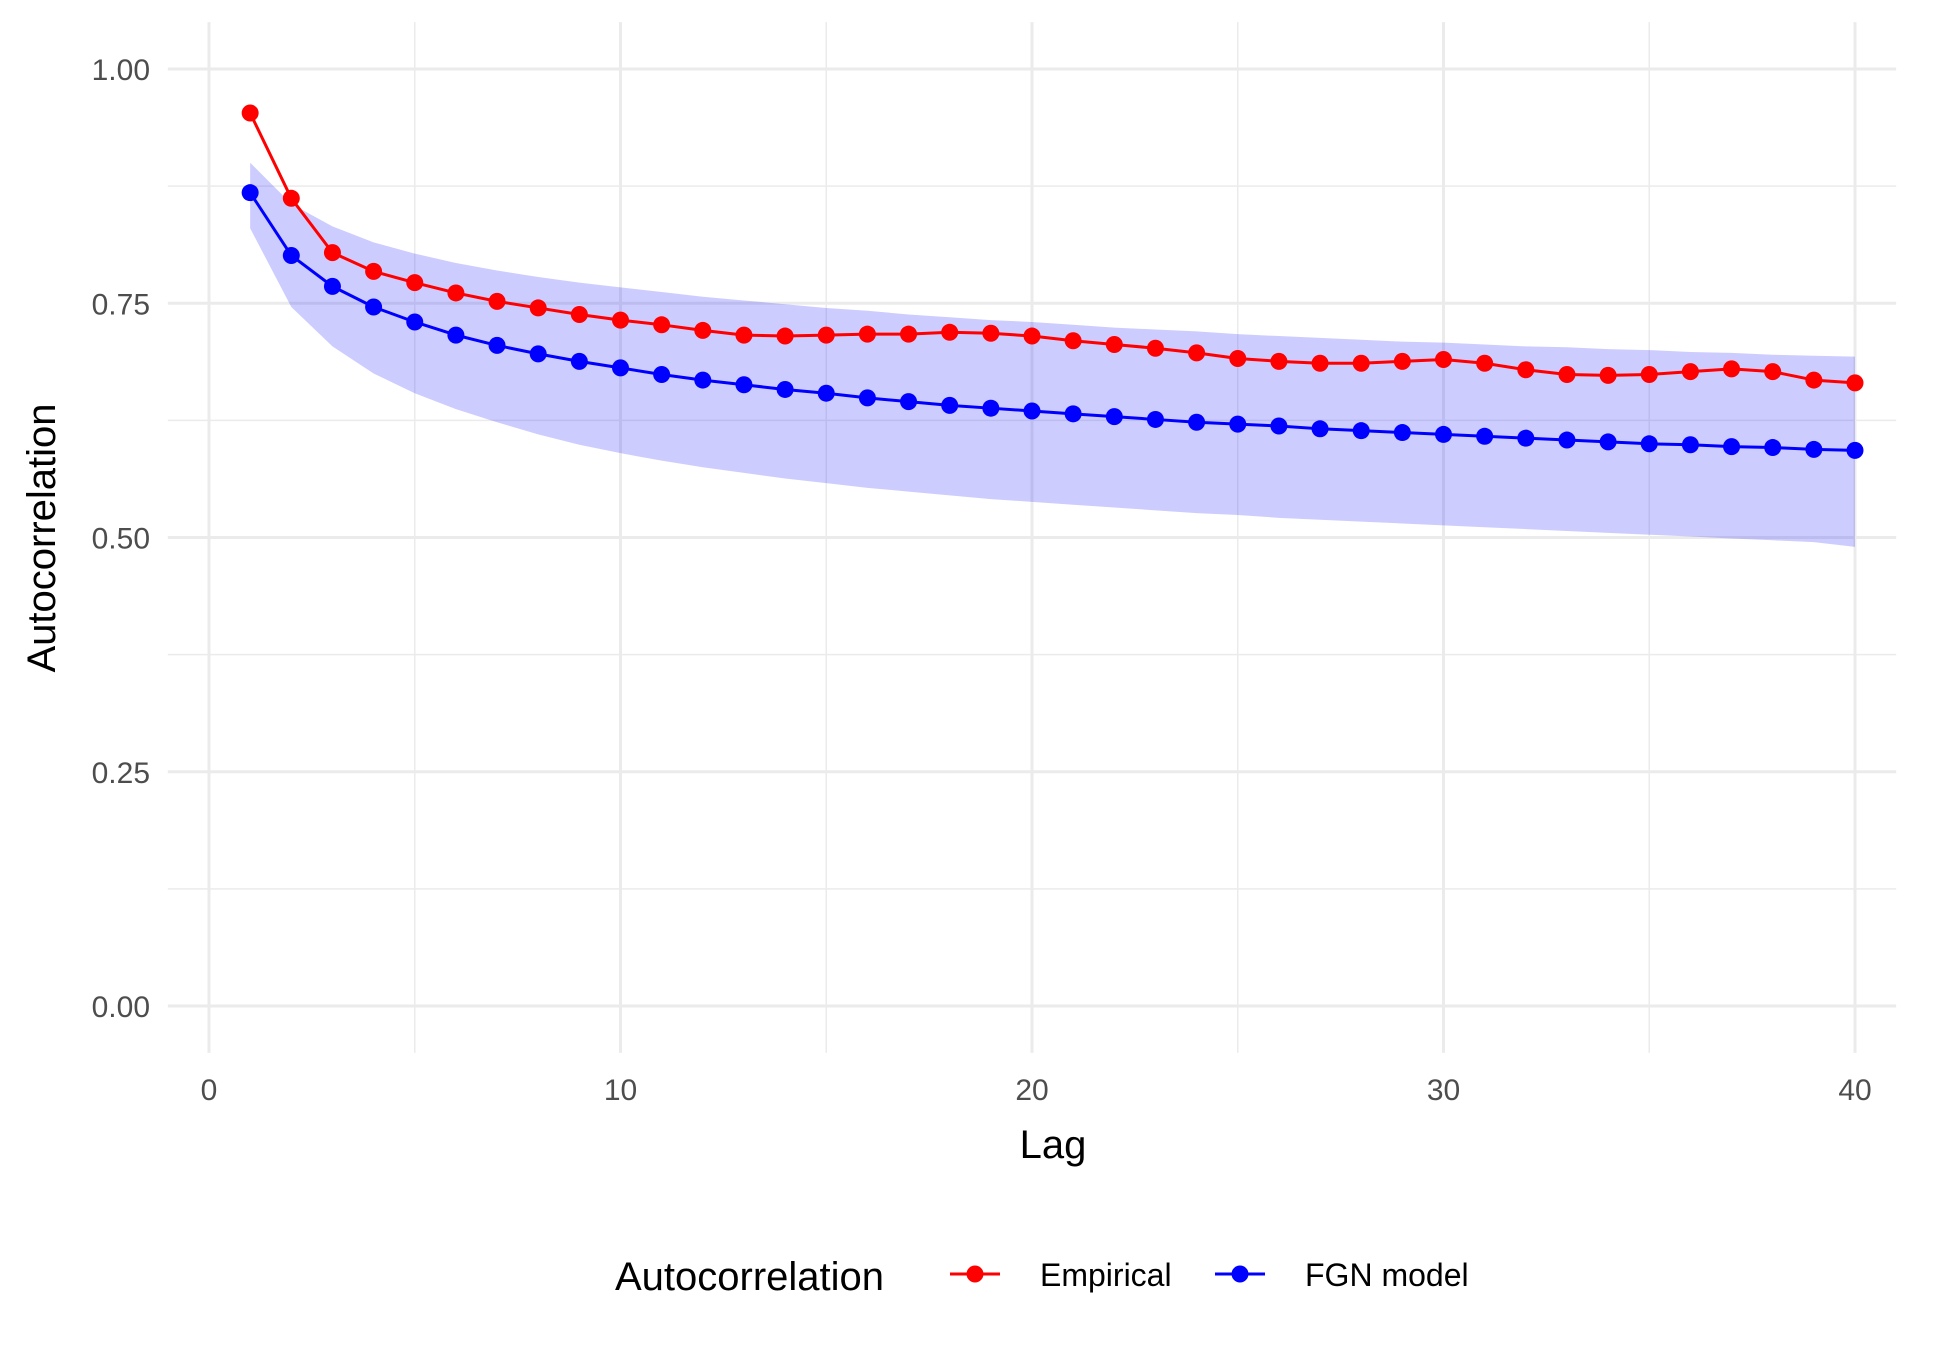 The height and width of the screenshot is (1349, 1950). Describe the element at coordinates (121, 539) in the screenshot. I see `y-tick-label: 0.50` at that location.